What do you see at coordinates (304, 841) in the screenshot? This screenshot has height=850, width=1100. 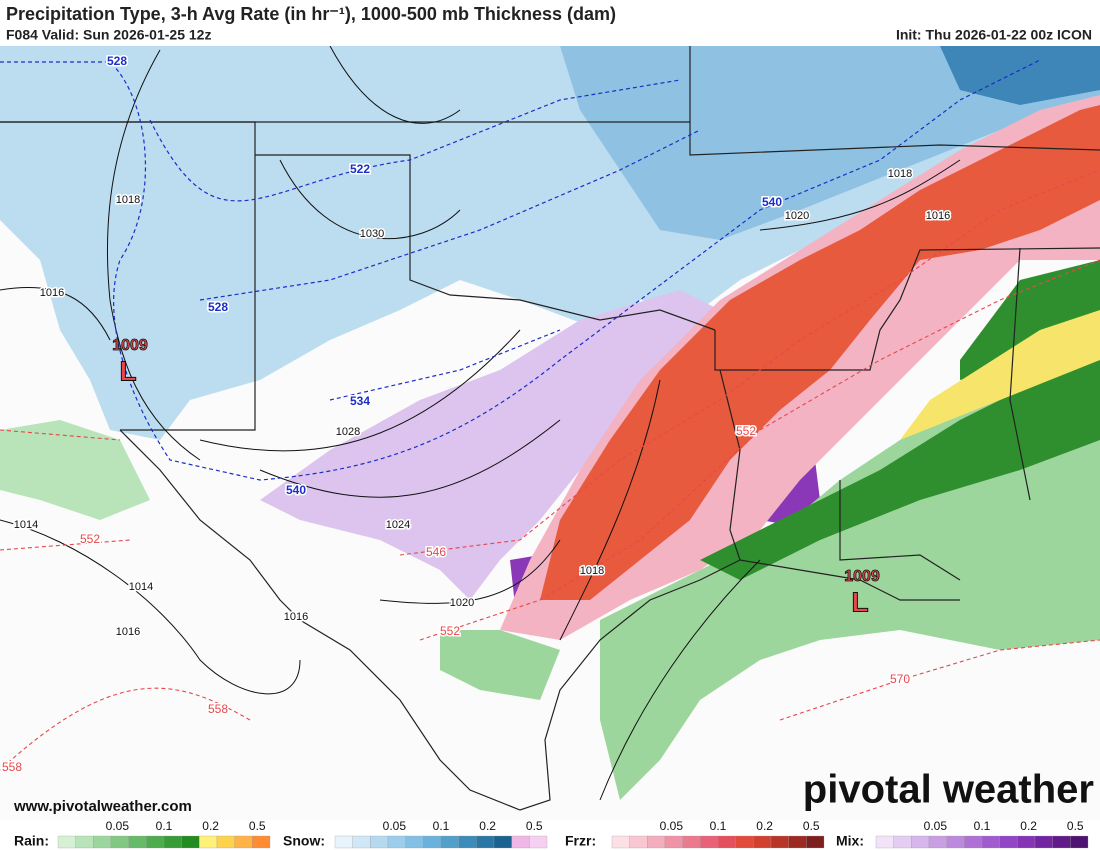 I see `legend-label: Snow:` at bounding box center [304, 841].